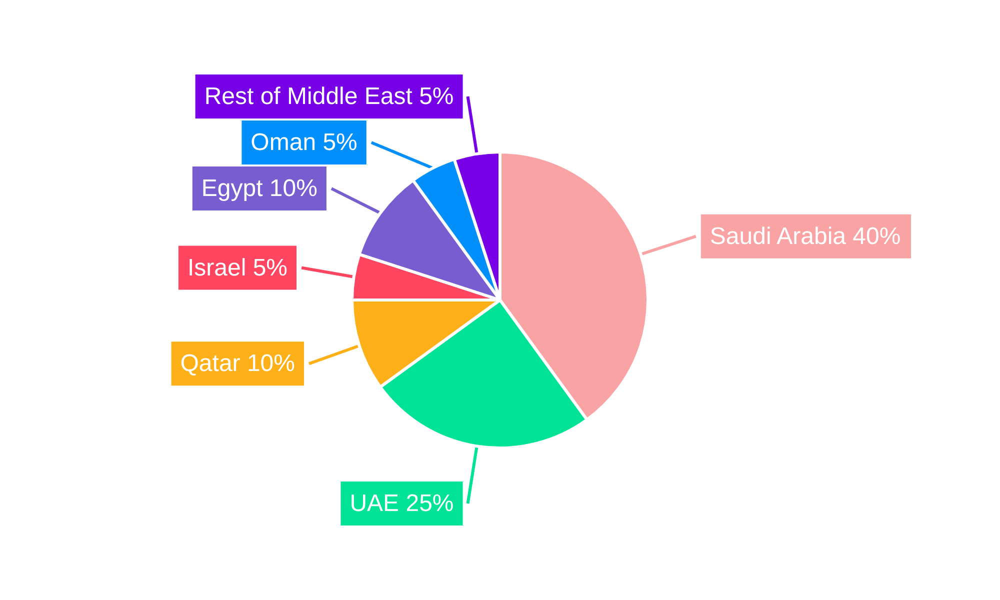 This screenshot has height=600, width=1000. Describe the element at coordinates (402, 503) in the screenshot. I see `slice-label: UAE 25%` at that location.